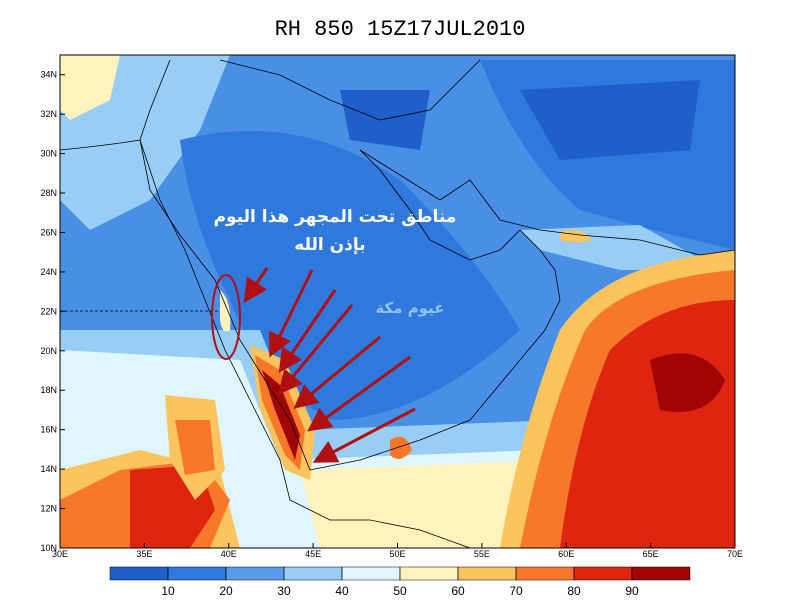  Describe the element at coordinates (313, 554) in the screenshot. I see `lon-tick-label: 45E` at that location.